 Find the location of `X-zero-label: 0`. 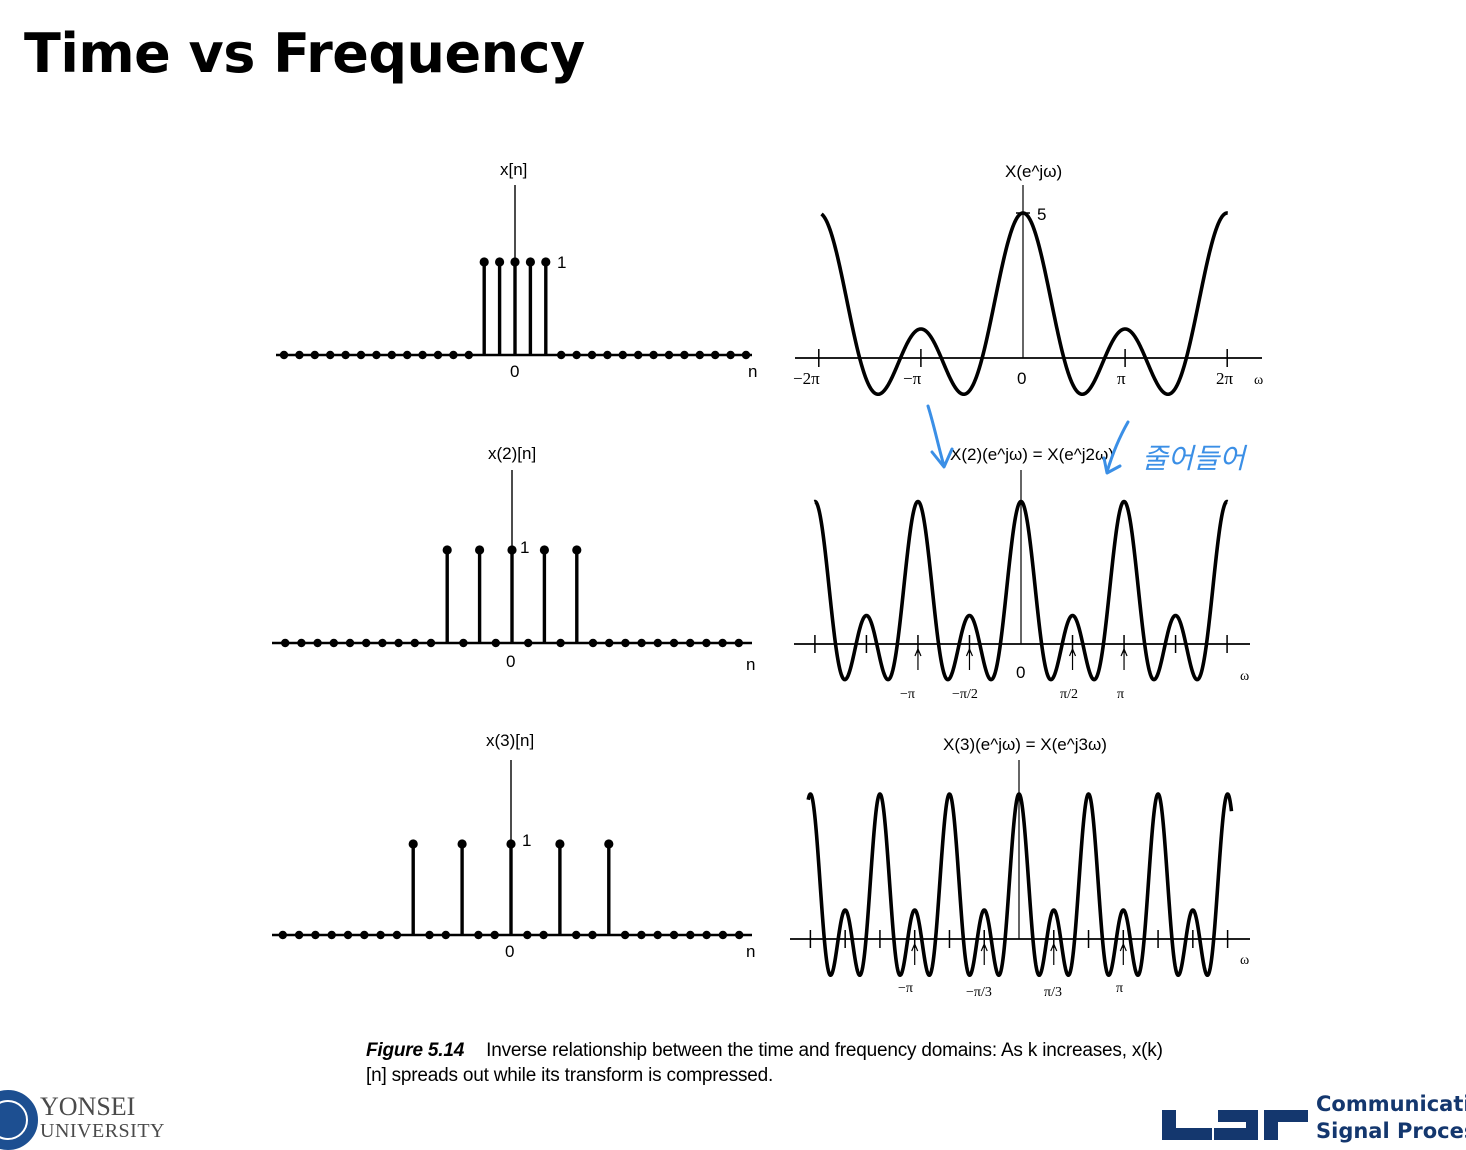

X-zero-label: 0 is located at coordinates (1021, 378).